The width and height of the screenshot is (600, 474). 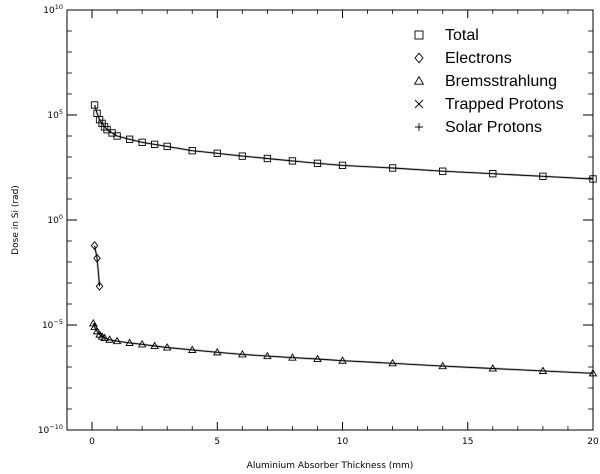 What do you see at coordinates (16, 220) in the screenshot?
I see `y-axis-title: Dose in Si (rad)` at bounding box center [16, 220].